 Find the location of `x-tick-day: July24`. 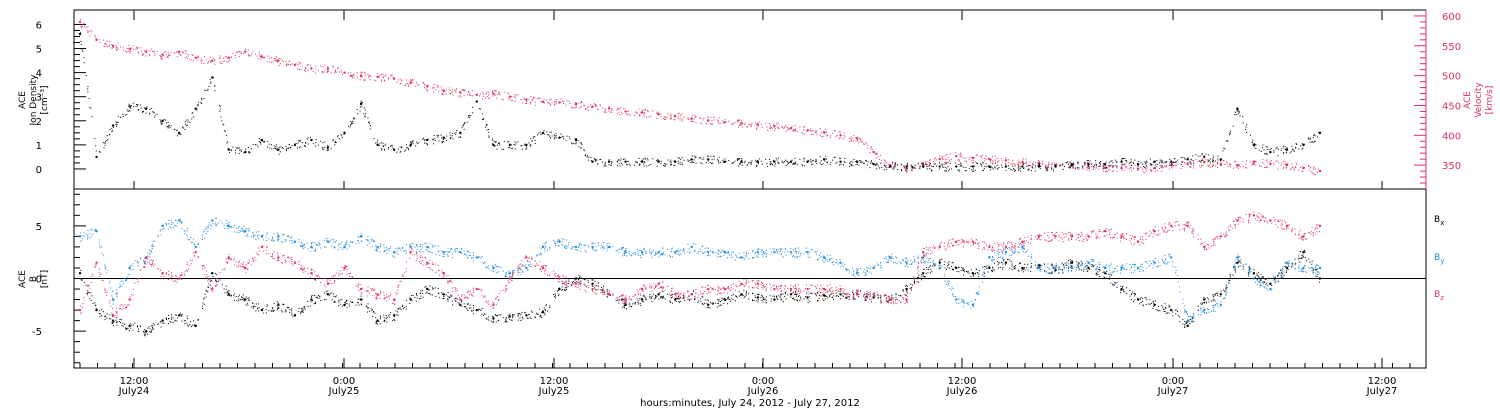

x-tick-day: July24 is located at coordinates (134, 391).